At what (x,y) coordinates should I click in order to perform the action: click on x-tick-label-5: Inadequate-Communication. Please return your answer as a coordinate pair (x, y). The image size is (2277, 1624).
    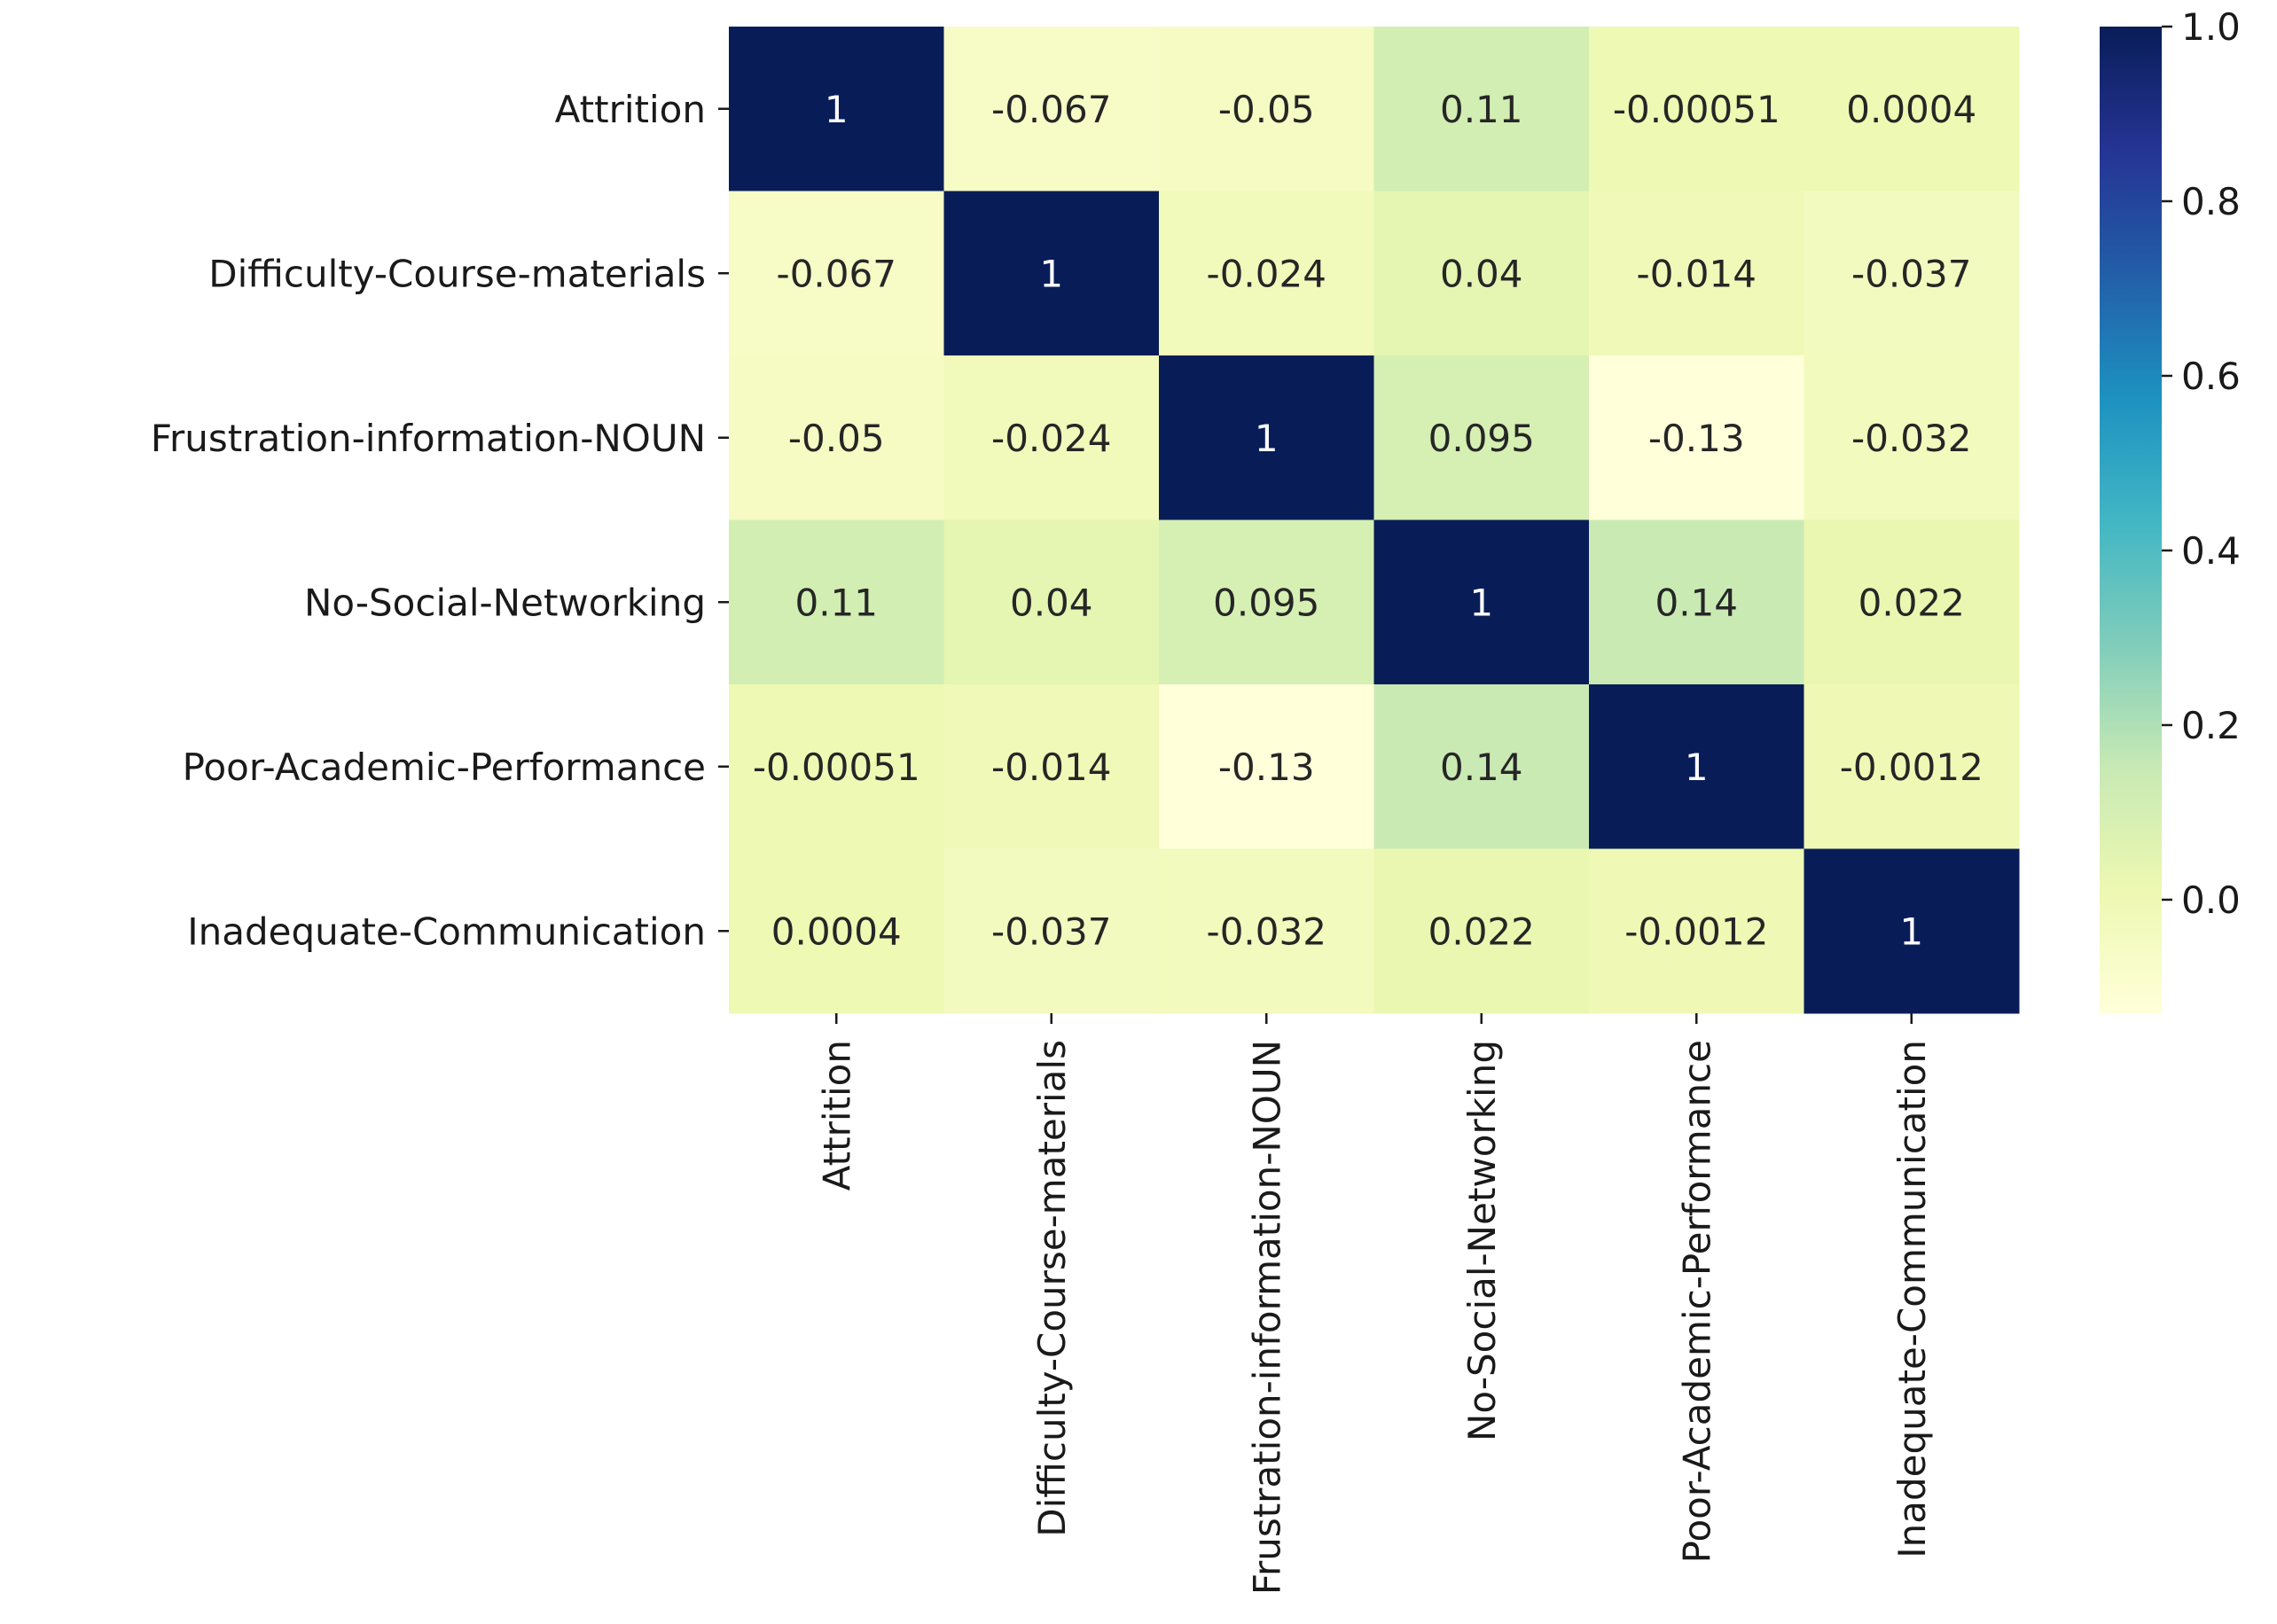
    Looking at the image, I should click on (1912, 1299).